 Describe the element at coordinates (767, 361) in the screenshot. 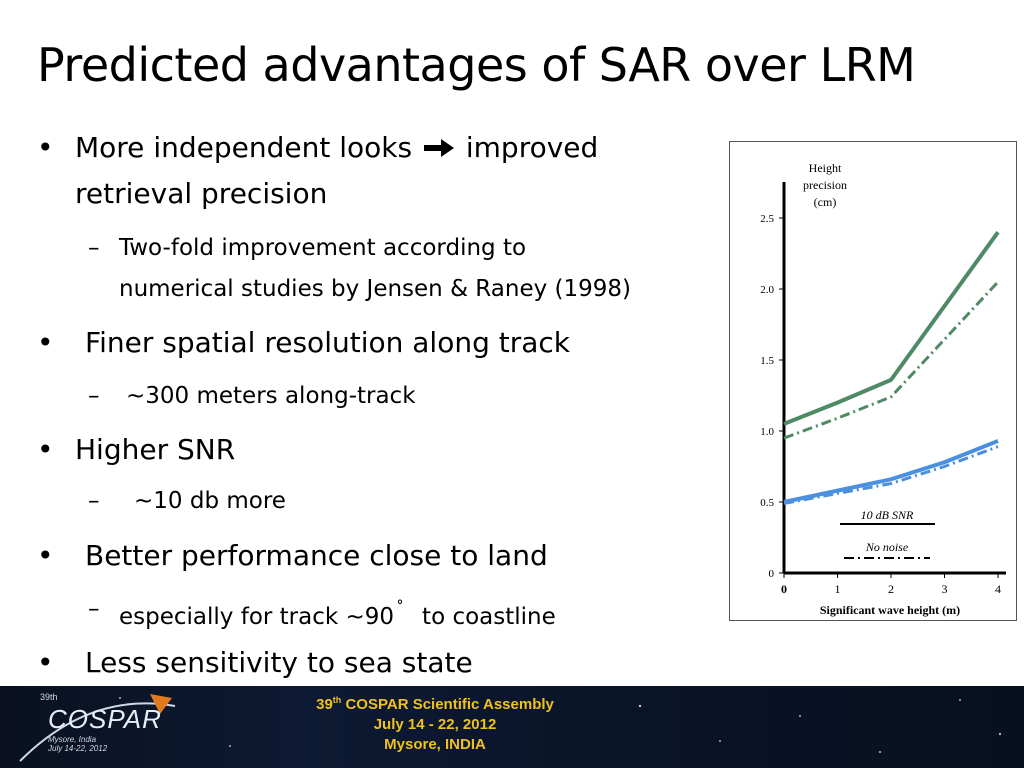

I see `y-tick-label: 1.5` at that location.